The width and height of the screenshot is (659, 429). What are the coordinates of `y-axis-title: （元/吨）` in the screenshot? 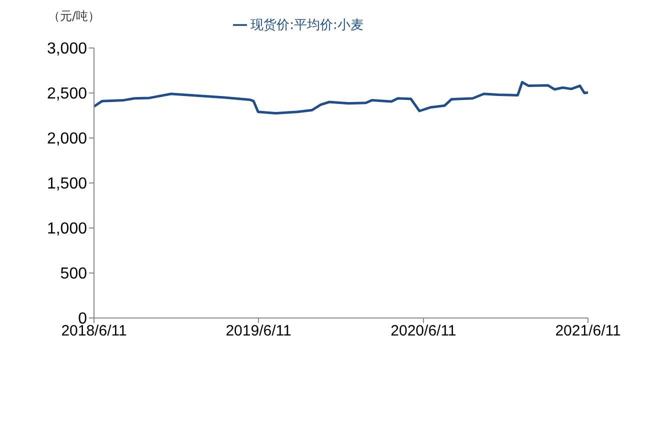 It's located at (74, 16).